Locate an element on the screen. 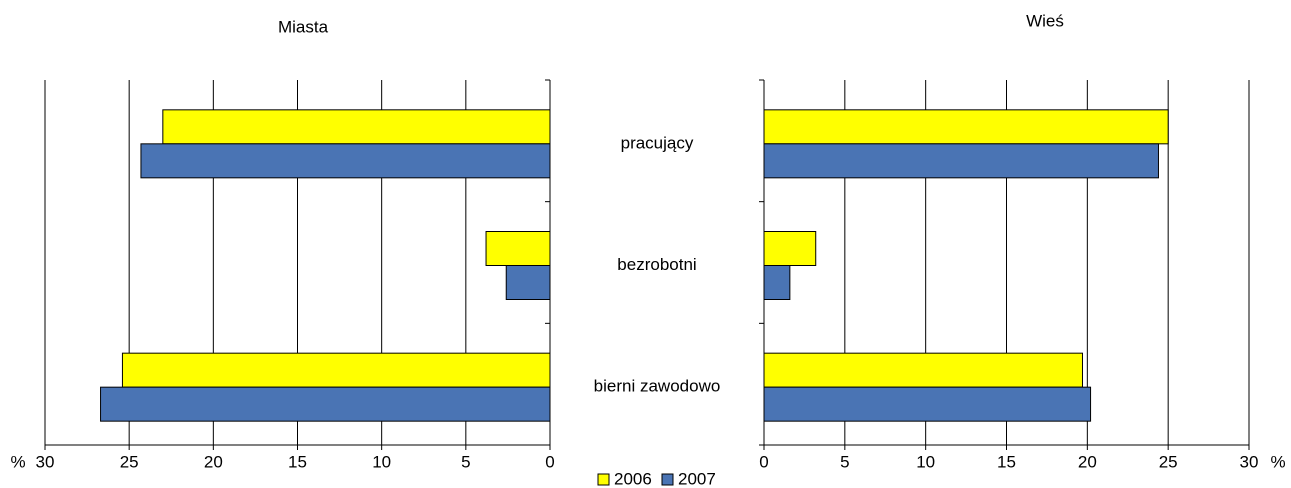 Image resolution: width=1291 pixels, height=488 pixels. category-label: bierni zawodowo is located at coordinates (657, 386).